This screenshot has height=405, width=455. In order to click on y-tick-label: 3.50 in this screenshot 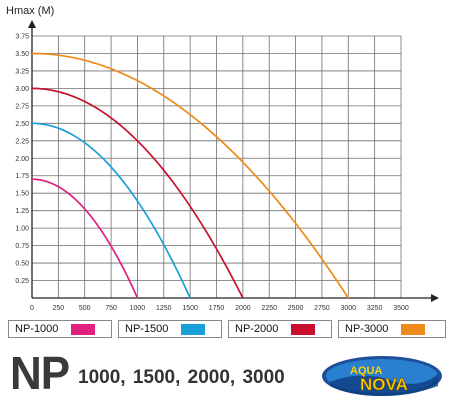, I will do `click(22, 54)`.